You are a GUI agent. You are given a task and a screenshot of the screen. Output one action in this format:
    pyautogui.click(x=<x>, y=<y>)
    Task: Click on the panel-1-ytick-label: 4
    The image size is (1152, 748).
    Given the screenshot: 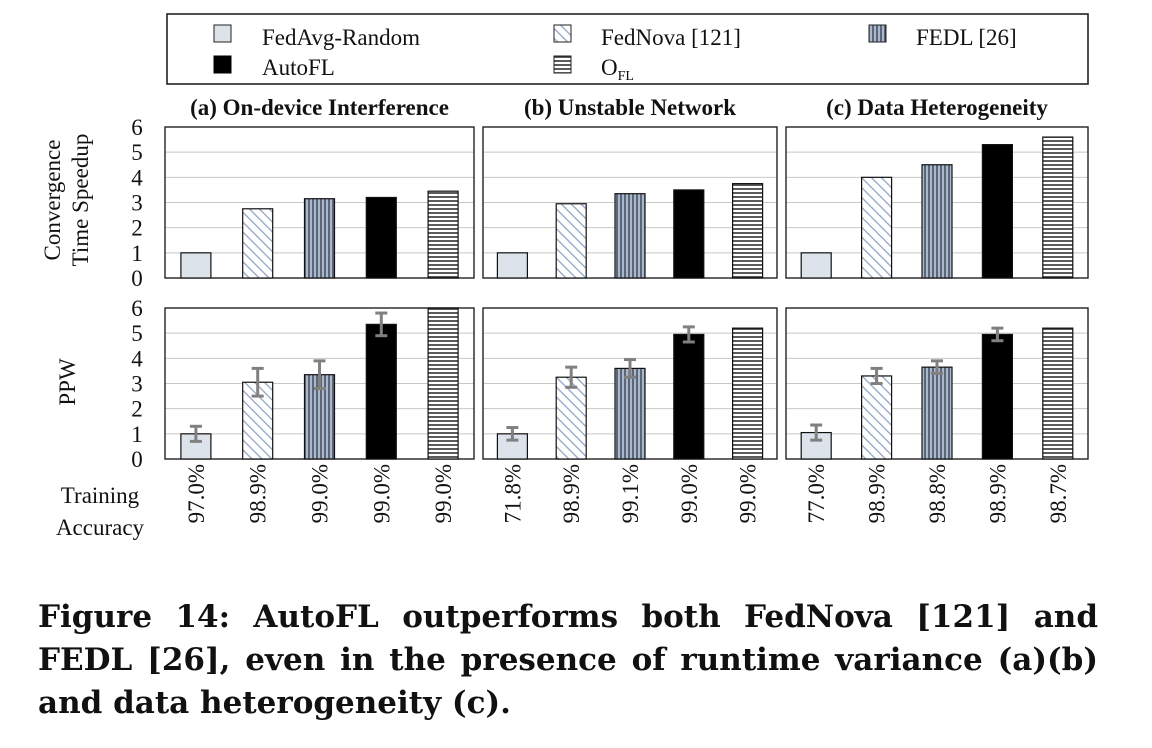 What is the action you would take?
    pyautogui.click(x=137, y=177)
    